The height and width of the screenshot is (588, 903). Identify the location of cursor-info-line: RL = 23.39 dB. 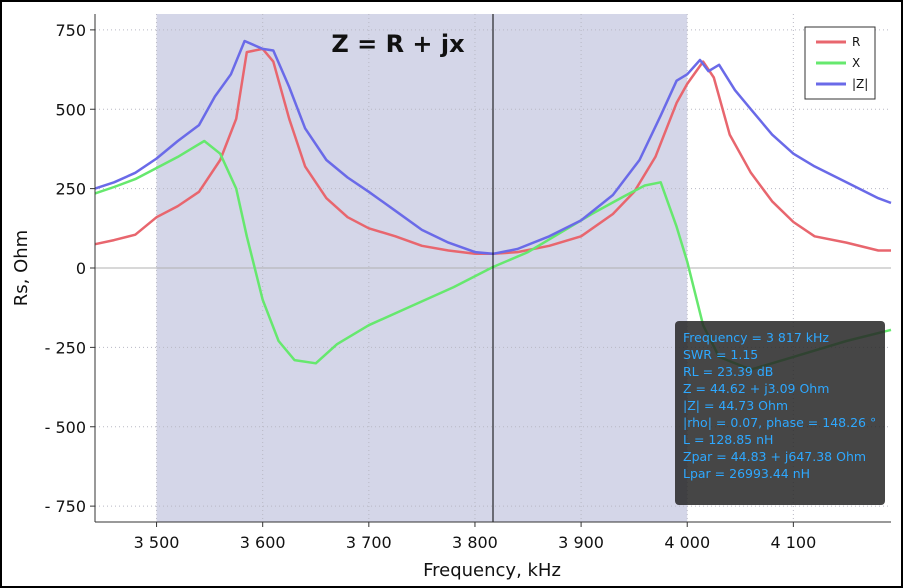
(728, 371).